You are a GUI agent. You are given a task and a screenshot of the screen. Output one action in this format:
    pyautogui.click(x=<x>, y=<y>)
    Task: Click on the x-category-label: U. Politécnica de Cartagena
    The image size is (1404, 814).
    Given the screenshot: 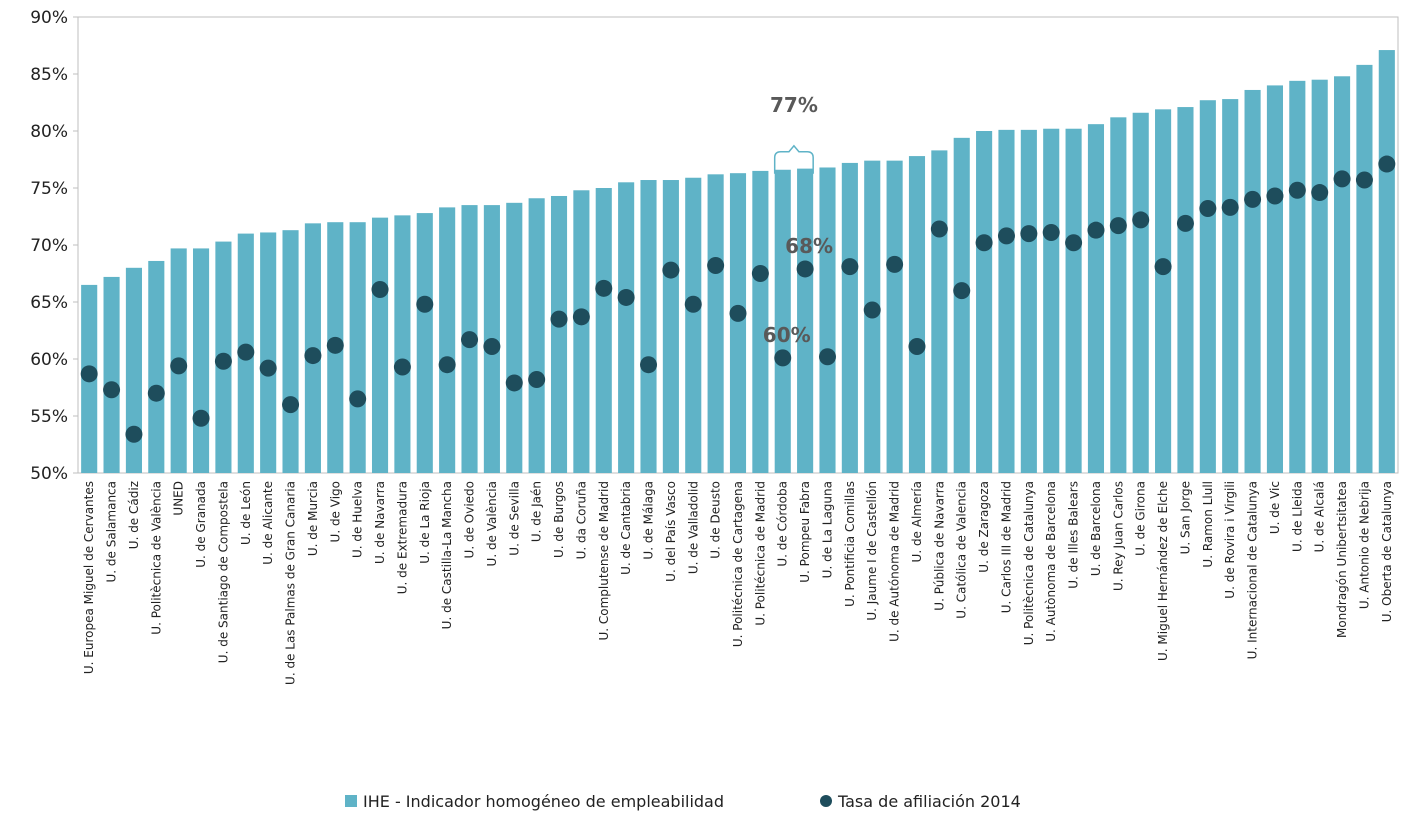 What is the action you would take?
    pyautogui.click(x=738, y=564)
    